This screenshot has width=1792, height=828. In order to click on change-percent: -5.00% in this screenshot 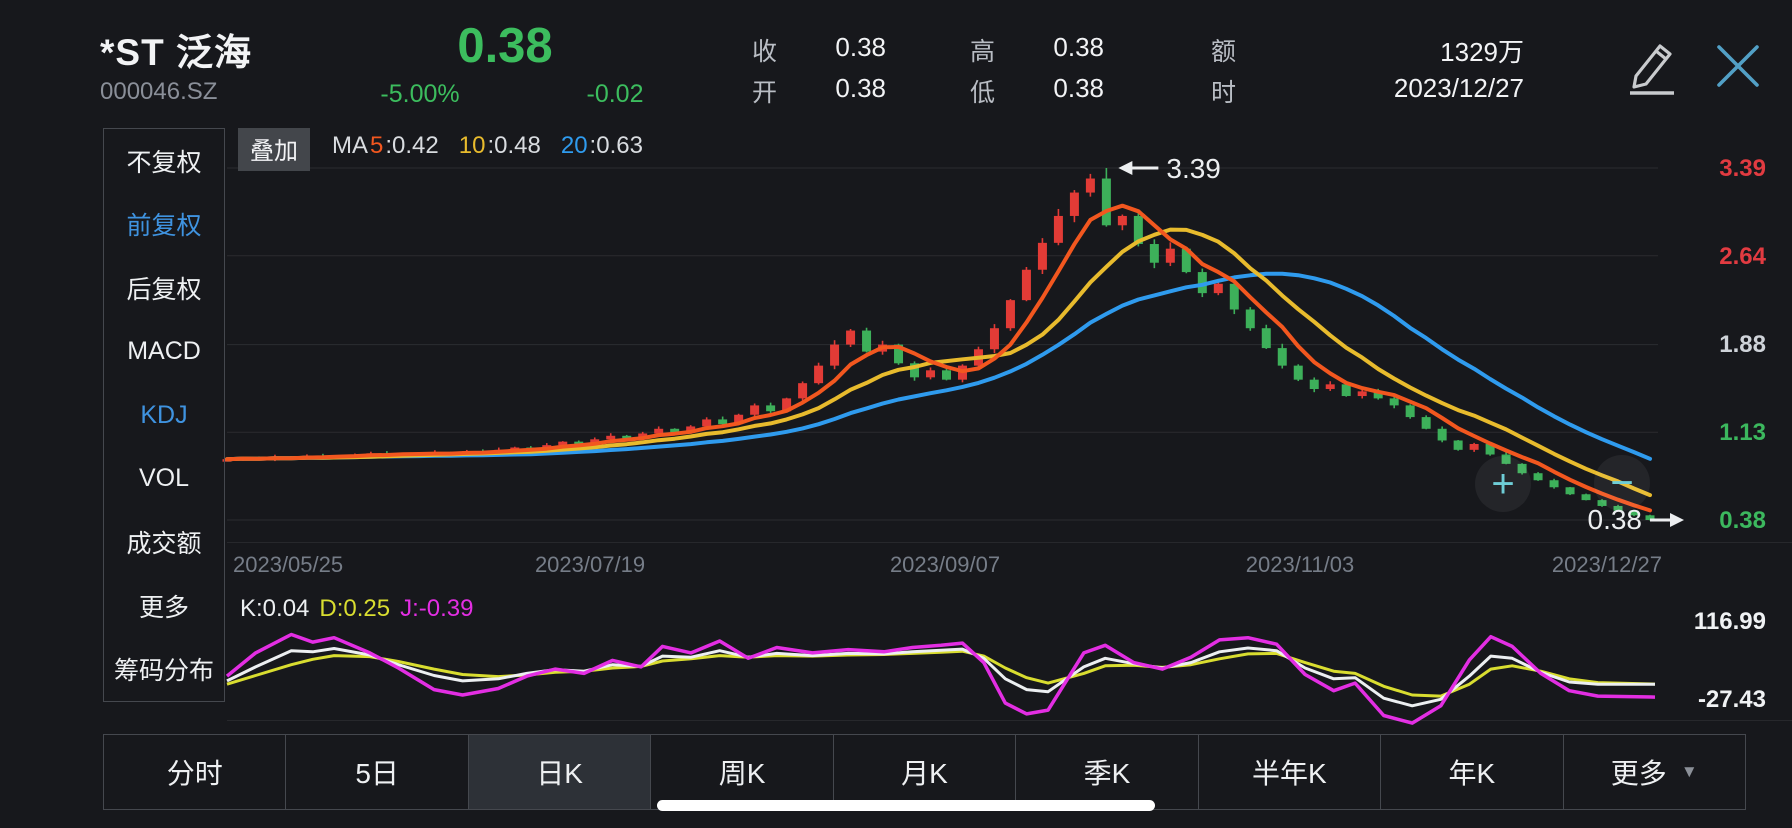, I will do `click(420, 94)`.